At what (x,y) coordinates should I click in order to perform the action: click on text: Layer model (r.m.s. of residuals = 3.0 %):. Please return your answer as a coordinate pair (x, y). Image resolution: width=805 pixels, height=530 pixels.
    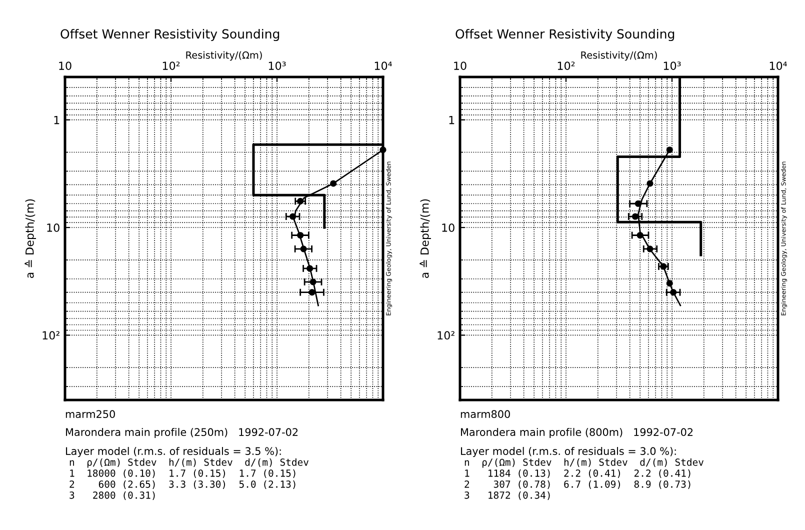
    Looking at the image, I should click on (568, 452).